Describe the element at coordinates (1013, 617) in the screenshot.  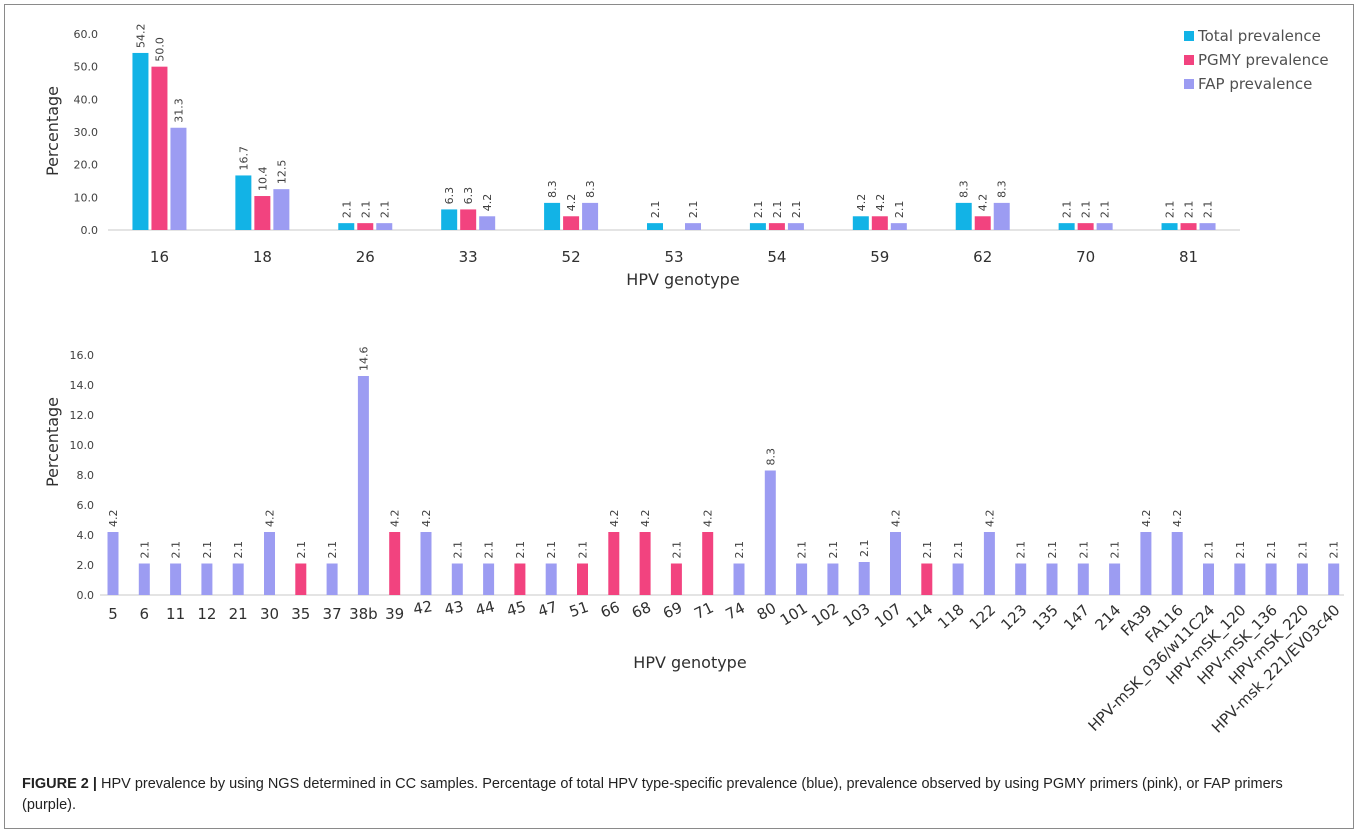
I see `chart-bottom-category-label: 123` at that location.